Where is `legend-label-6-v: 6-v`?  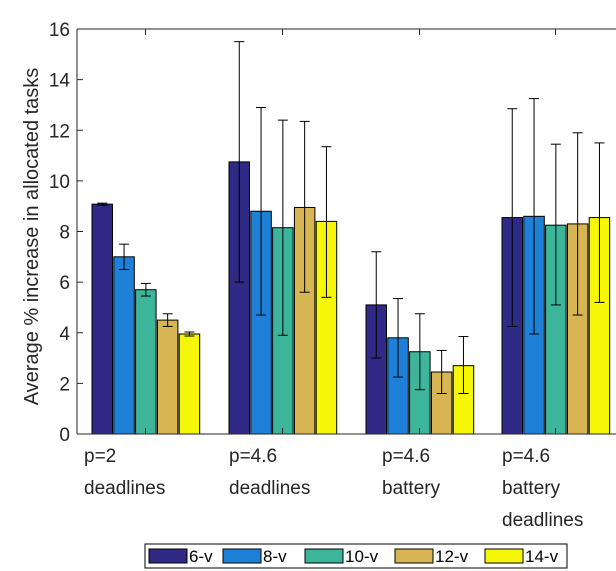
legend-label-6-v: 6-v is located at coordinates (201, 556).